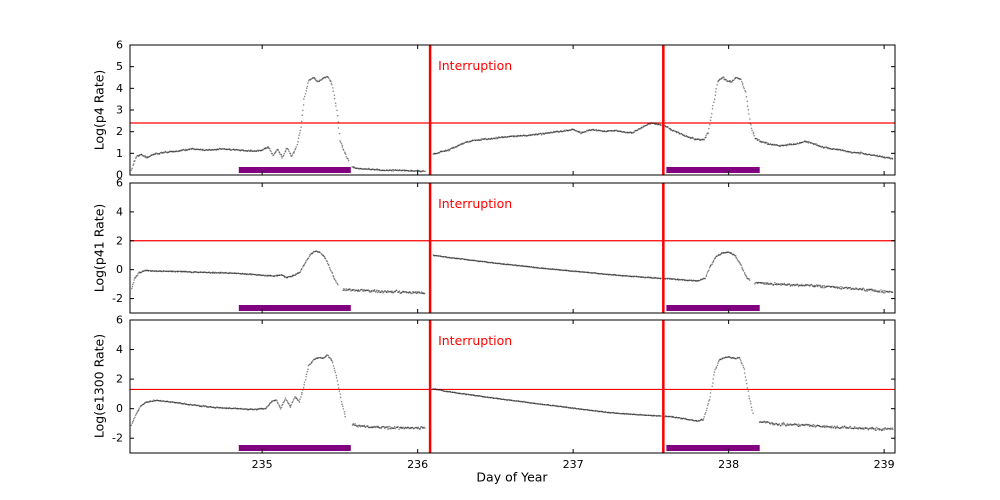  What do you see at coordinates (573, 464) in the screenshot?
I see `x-tick-label: 237` at bounding box center [573, 464].